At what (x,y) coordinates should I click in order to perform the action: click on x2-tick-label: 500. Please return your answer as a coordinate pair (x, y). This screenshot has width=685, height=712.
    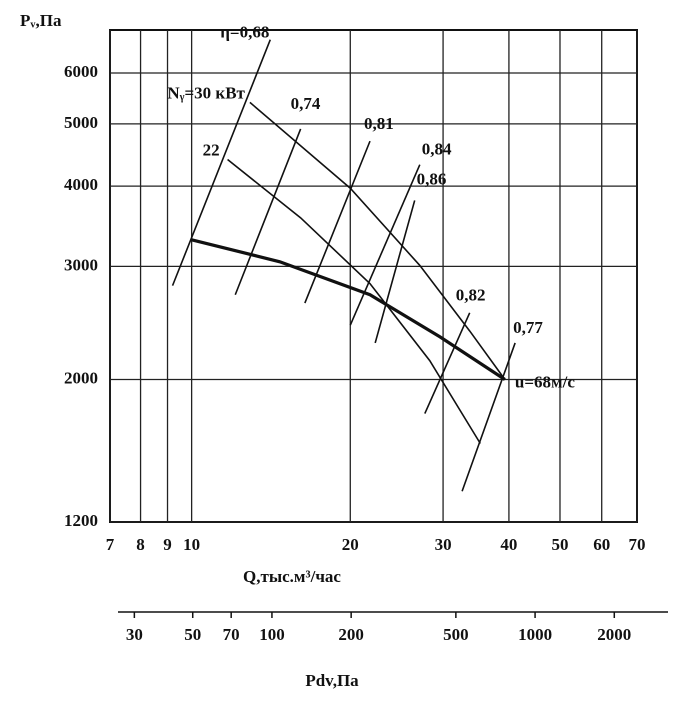
    Looking at the image, I should click on (456, 634).